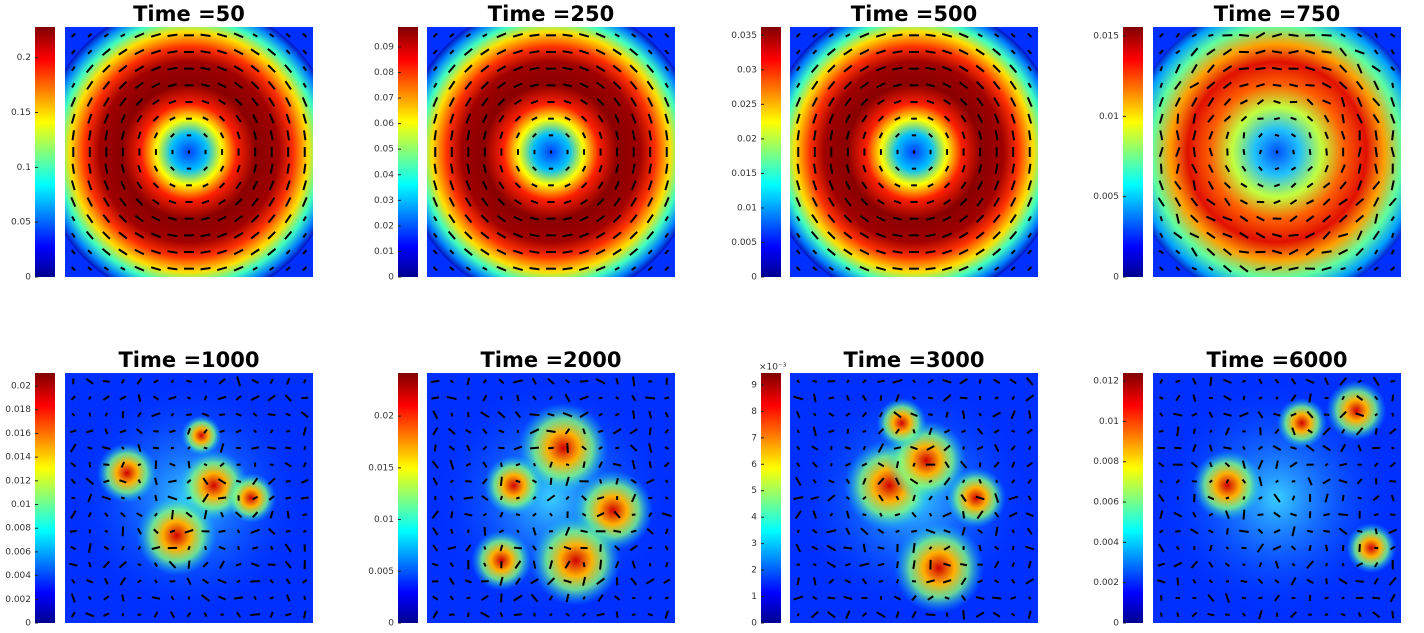  What do you see at coordinates (754, 597) in the screenshot?
I see `colorbar-tick-label: 1` at bounding box center [754, 597].